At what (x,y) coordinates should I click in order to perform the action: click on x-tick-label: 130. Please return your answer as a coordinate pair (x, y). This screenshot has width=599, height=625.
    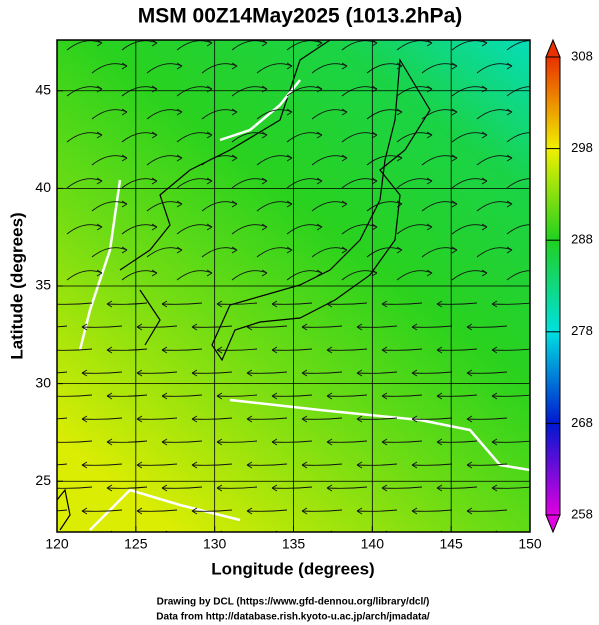
    Looking at the image, I should click on (215, 544).